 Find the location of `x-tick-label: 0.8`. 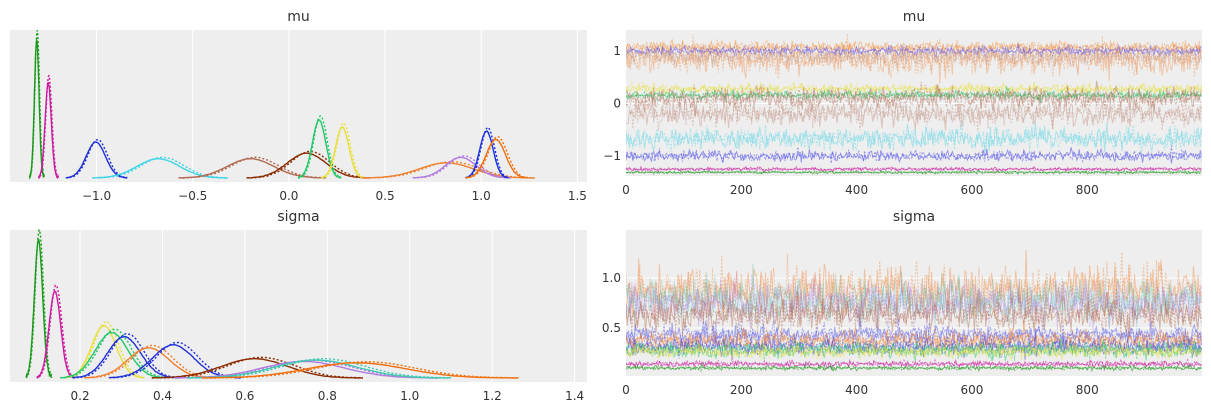

x-tick-label: 0.8 is located at coordinates (327, 396).